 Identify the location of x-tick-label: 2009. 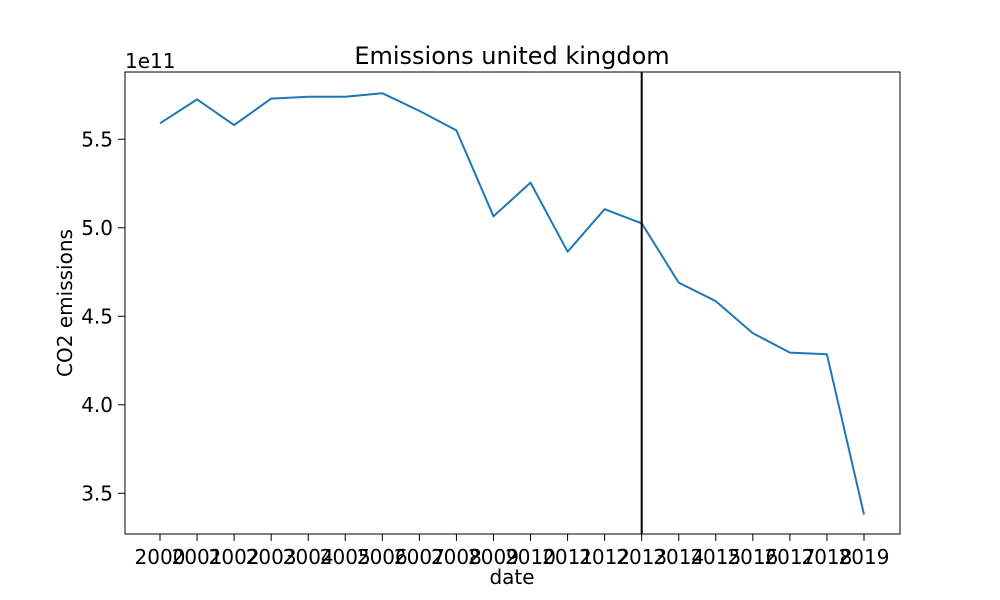
(493, 557).